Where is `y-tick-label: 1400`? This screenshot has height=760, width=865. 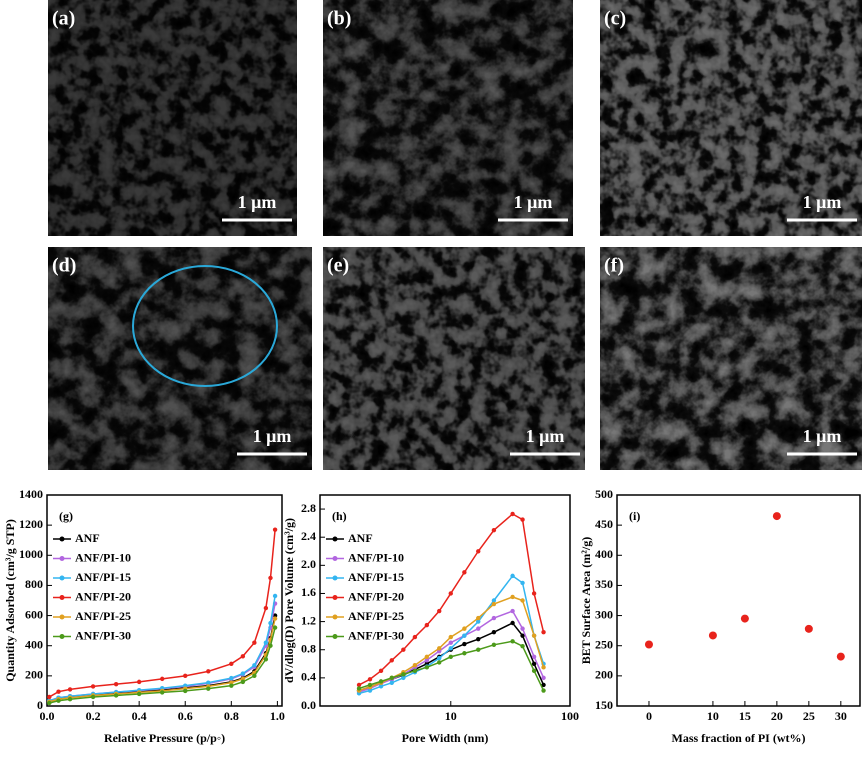
y-tick-label: 1400 is located at coordinates (31, 494).